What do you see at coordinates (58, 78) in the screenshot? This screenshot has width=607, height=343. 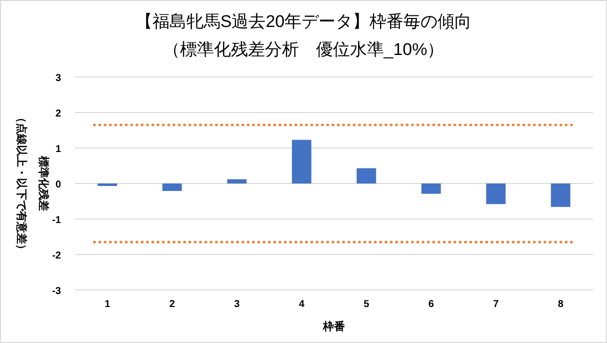 I see `y-tick-label: 3` at bounding box center [58, 78].